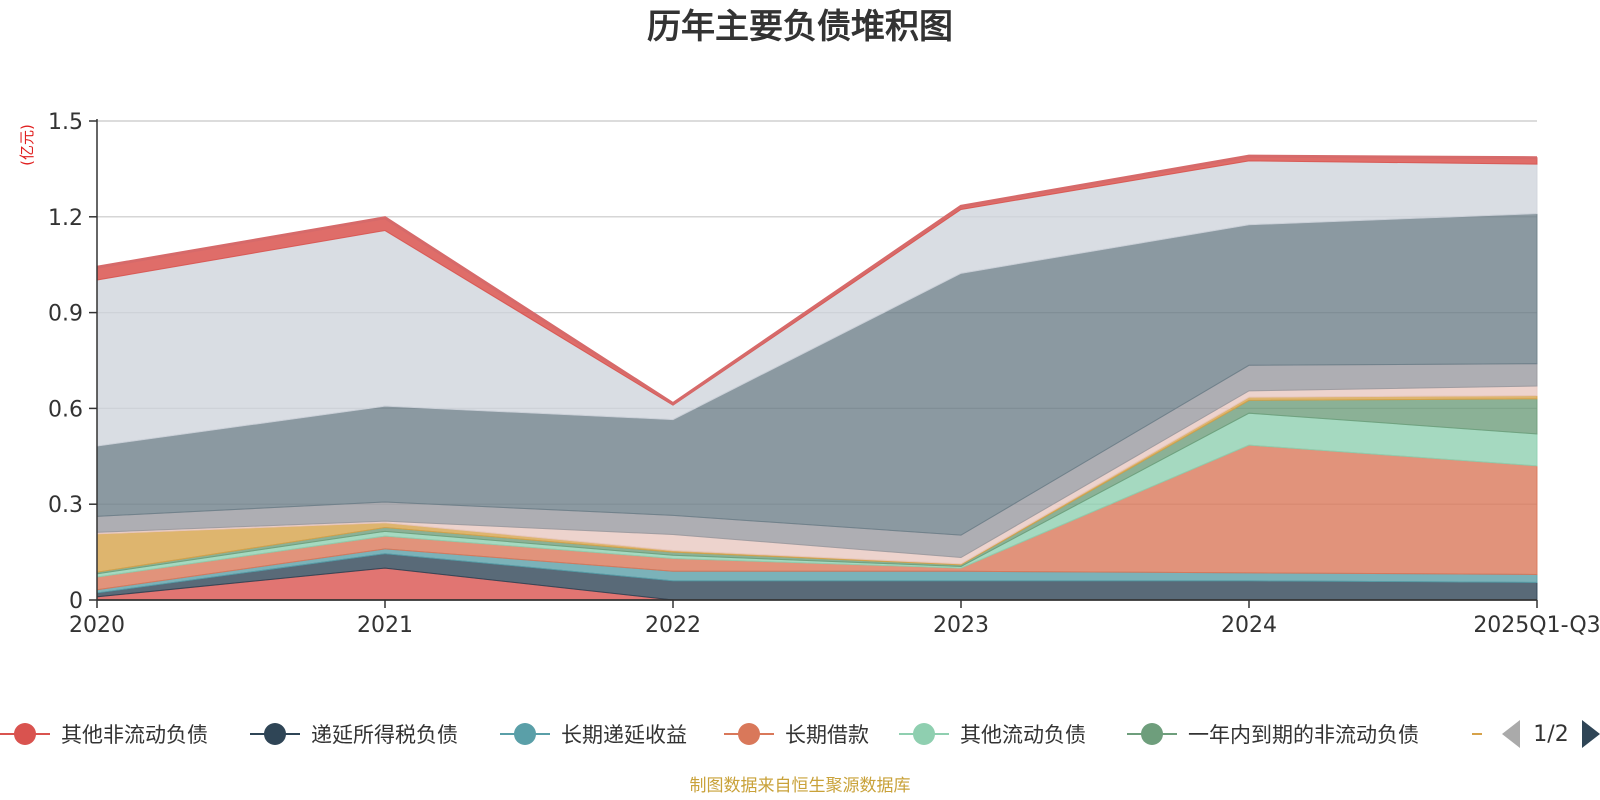 This screenshot has width=1600, height=800. Describe the element at coordinates (65, 314) in the screenshot. I see `y-tick-label: 0.9` at that location.